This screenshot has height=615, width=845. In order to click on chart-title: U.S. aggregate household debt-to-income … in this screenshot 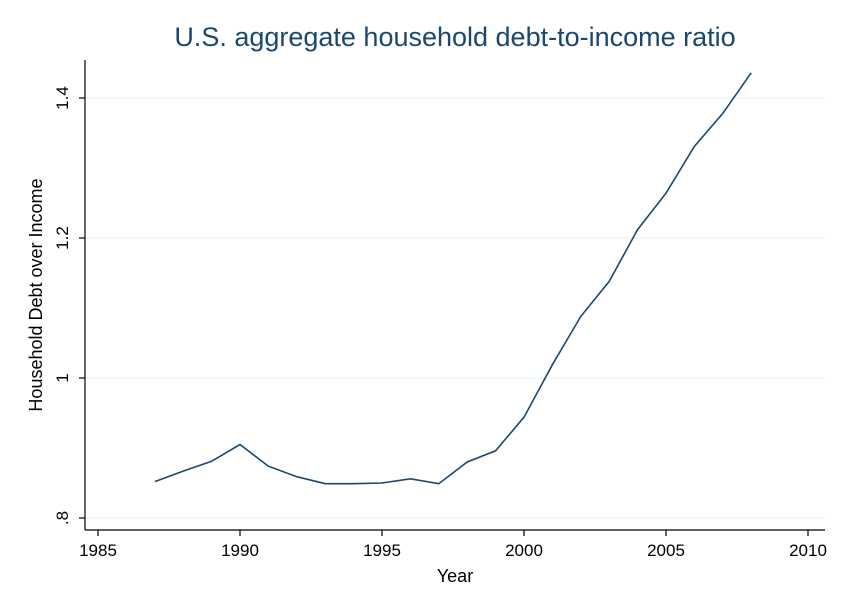, I will do `click(454, 37)`.